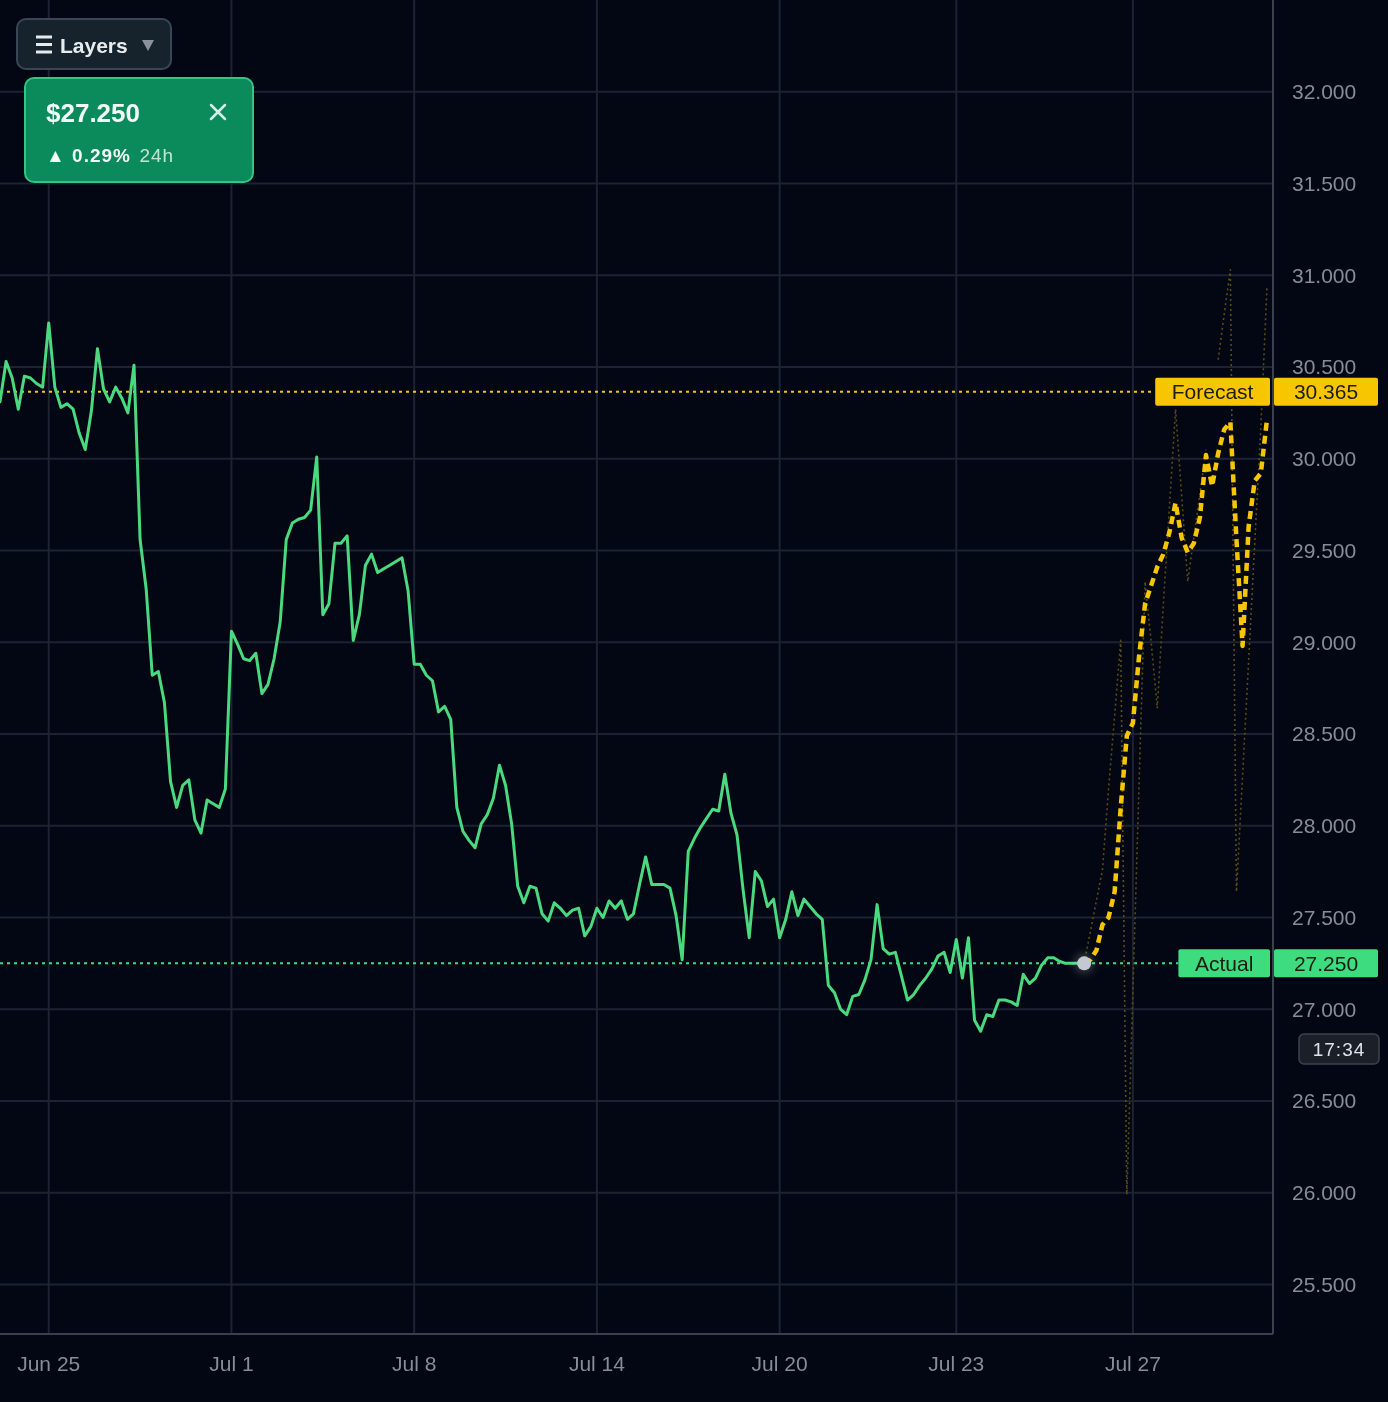  What do you see at coordinates (1324, 92) in the screenshot?
I see `y-tick-label: 32.000` at bounding box center [1324, 92].